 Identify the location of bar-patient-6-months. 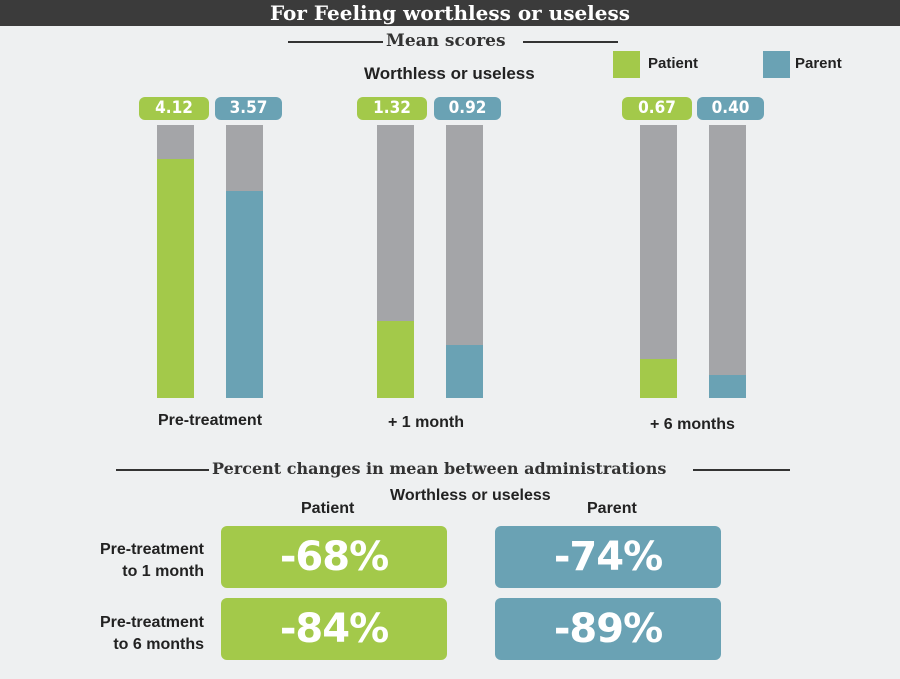
(658, 378).